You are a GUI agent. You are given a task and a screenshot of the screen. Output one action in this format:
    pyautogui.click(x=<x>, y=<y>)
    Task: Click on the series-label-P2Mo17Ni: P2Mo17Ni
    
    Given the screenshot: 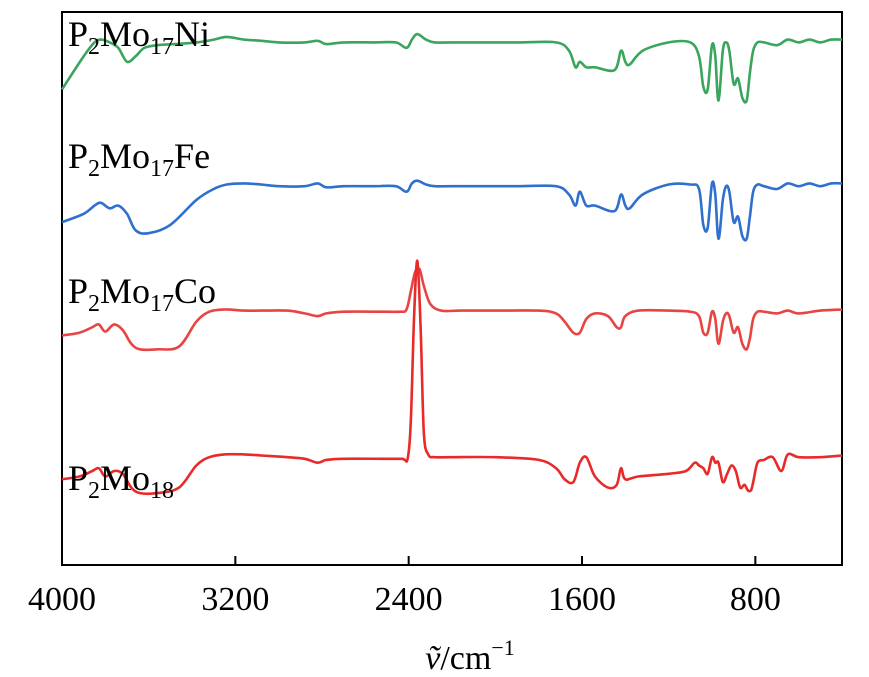 What is the action you would take?
    pyautogui.click(x=139, y=37)
    